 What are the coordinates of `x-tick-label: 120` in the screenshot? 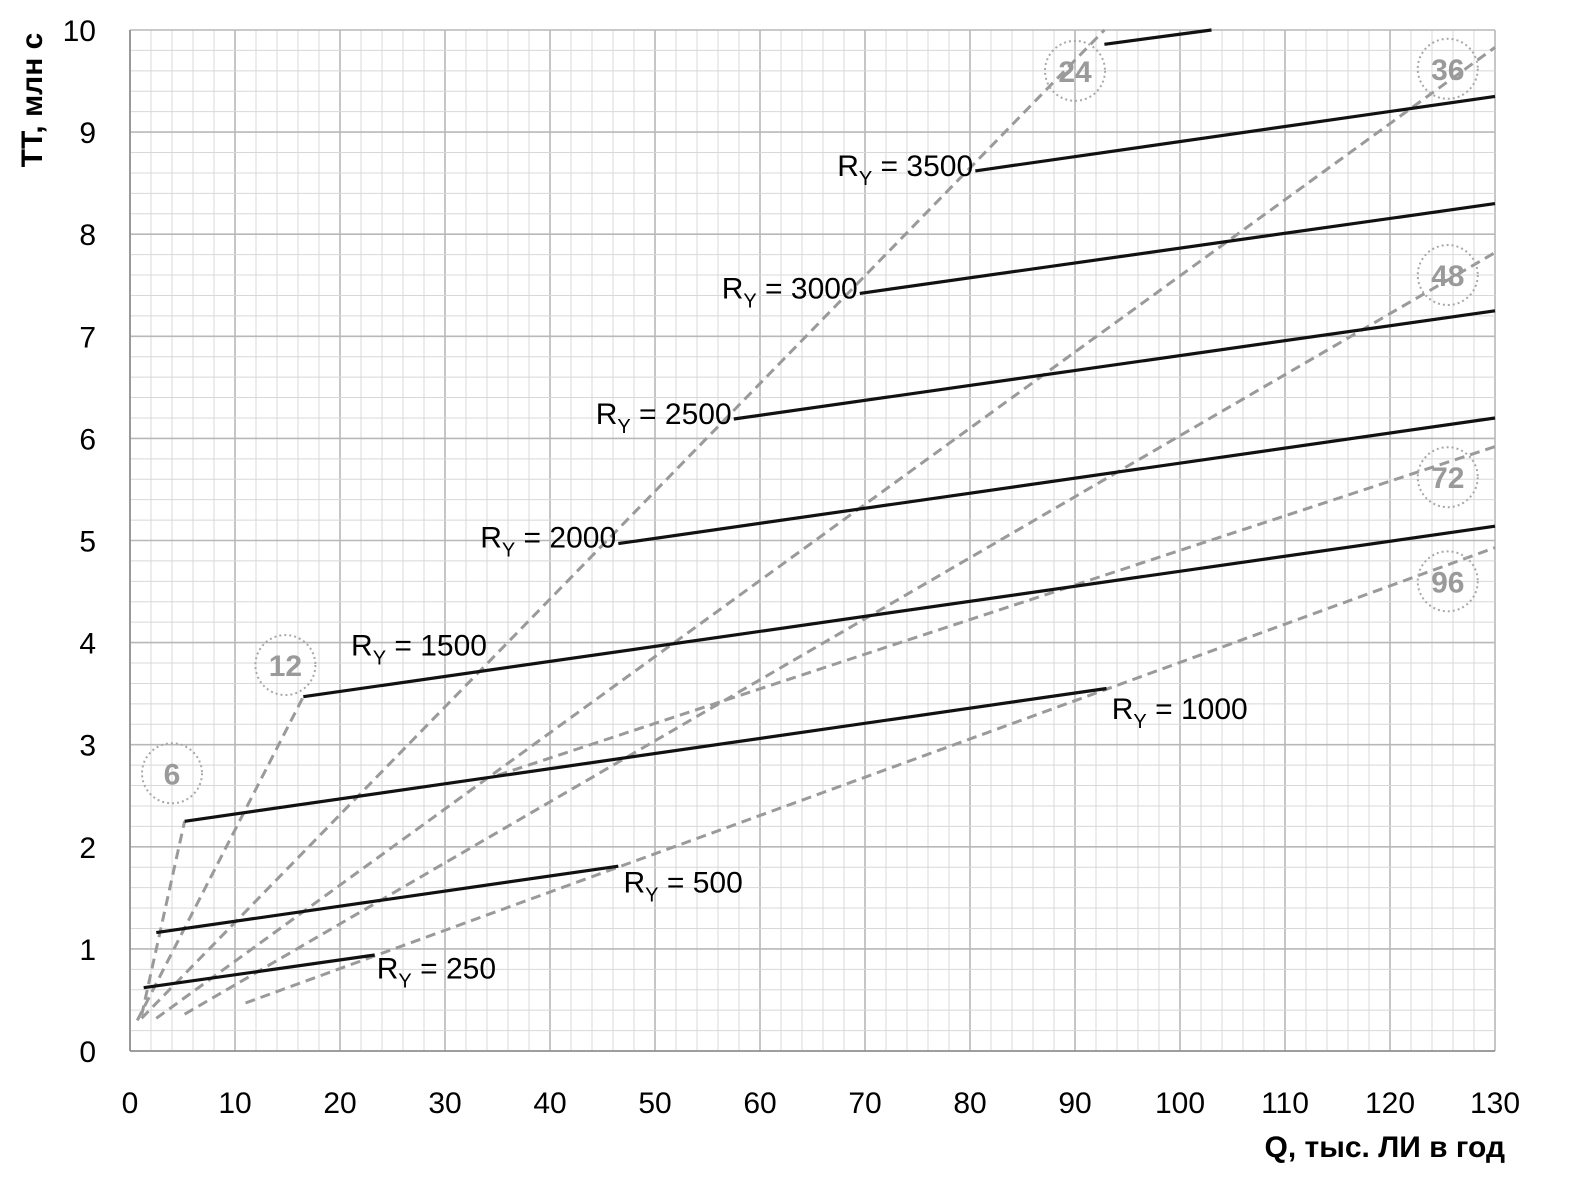 It's located at (1390, 1103).